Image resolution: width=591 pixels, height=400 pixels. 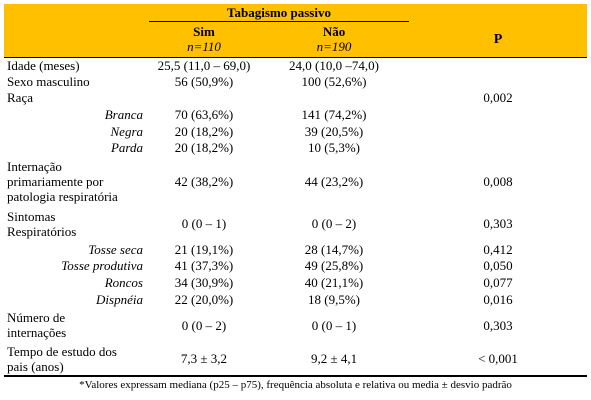 What do you see at coordinates (334, 283) in the screenshot?
I see `value-nao: 40 (21,1%)` at bounding box center [334, 283].